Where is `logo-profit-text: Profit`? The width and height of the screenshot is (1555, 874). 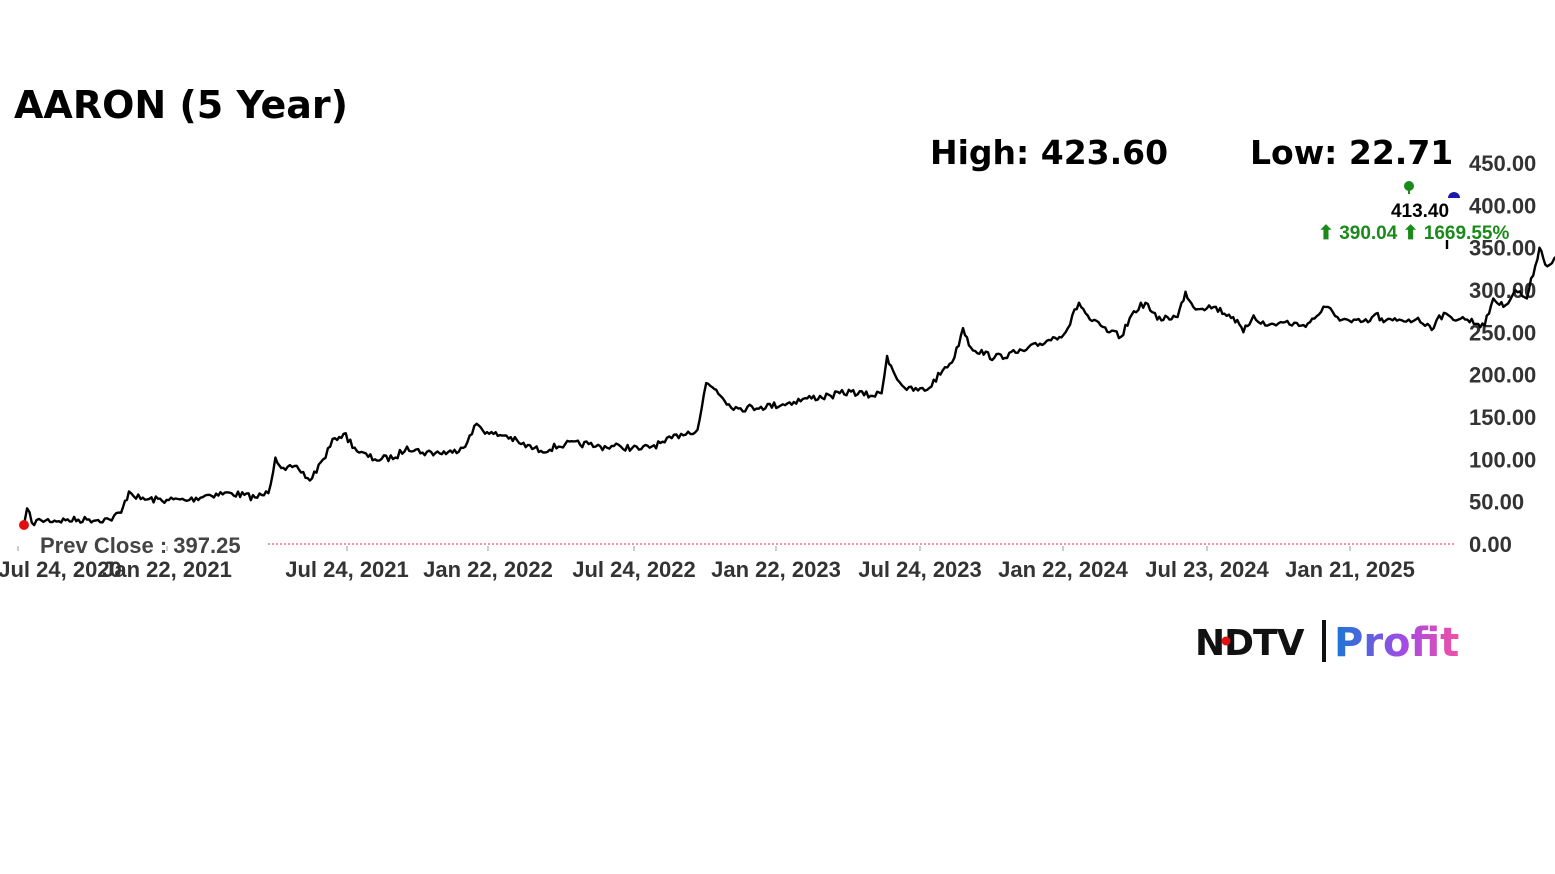 logo-profit-text: Profit is located at coordinates (1396, 643).